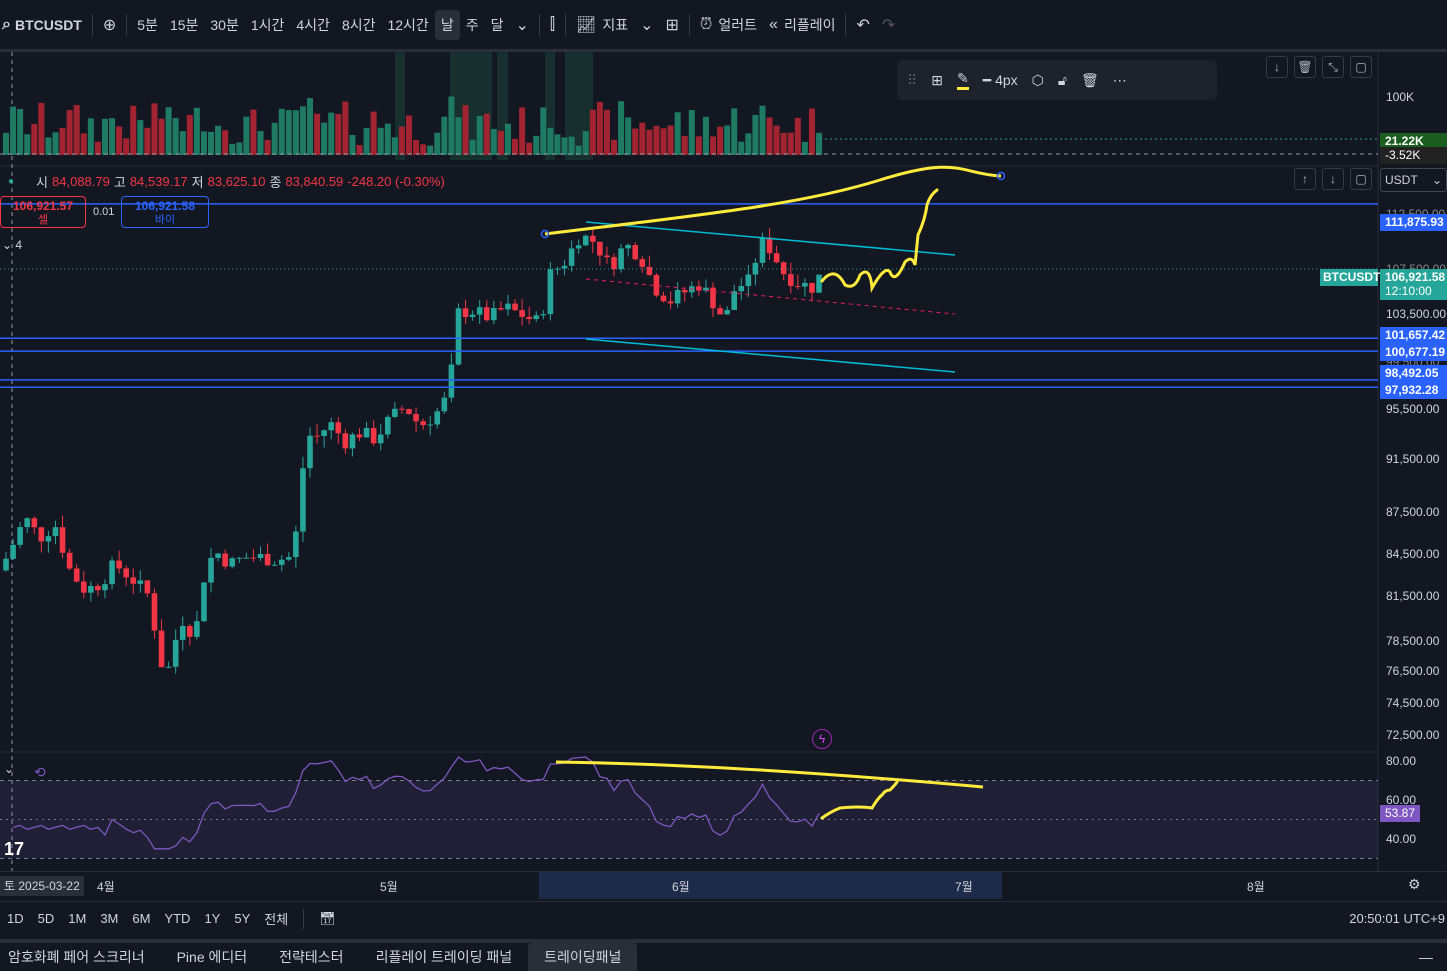  I want to click on layout-grid-icon: ⊞, so click(672, 25).